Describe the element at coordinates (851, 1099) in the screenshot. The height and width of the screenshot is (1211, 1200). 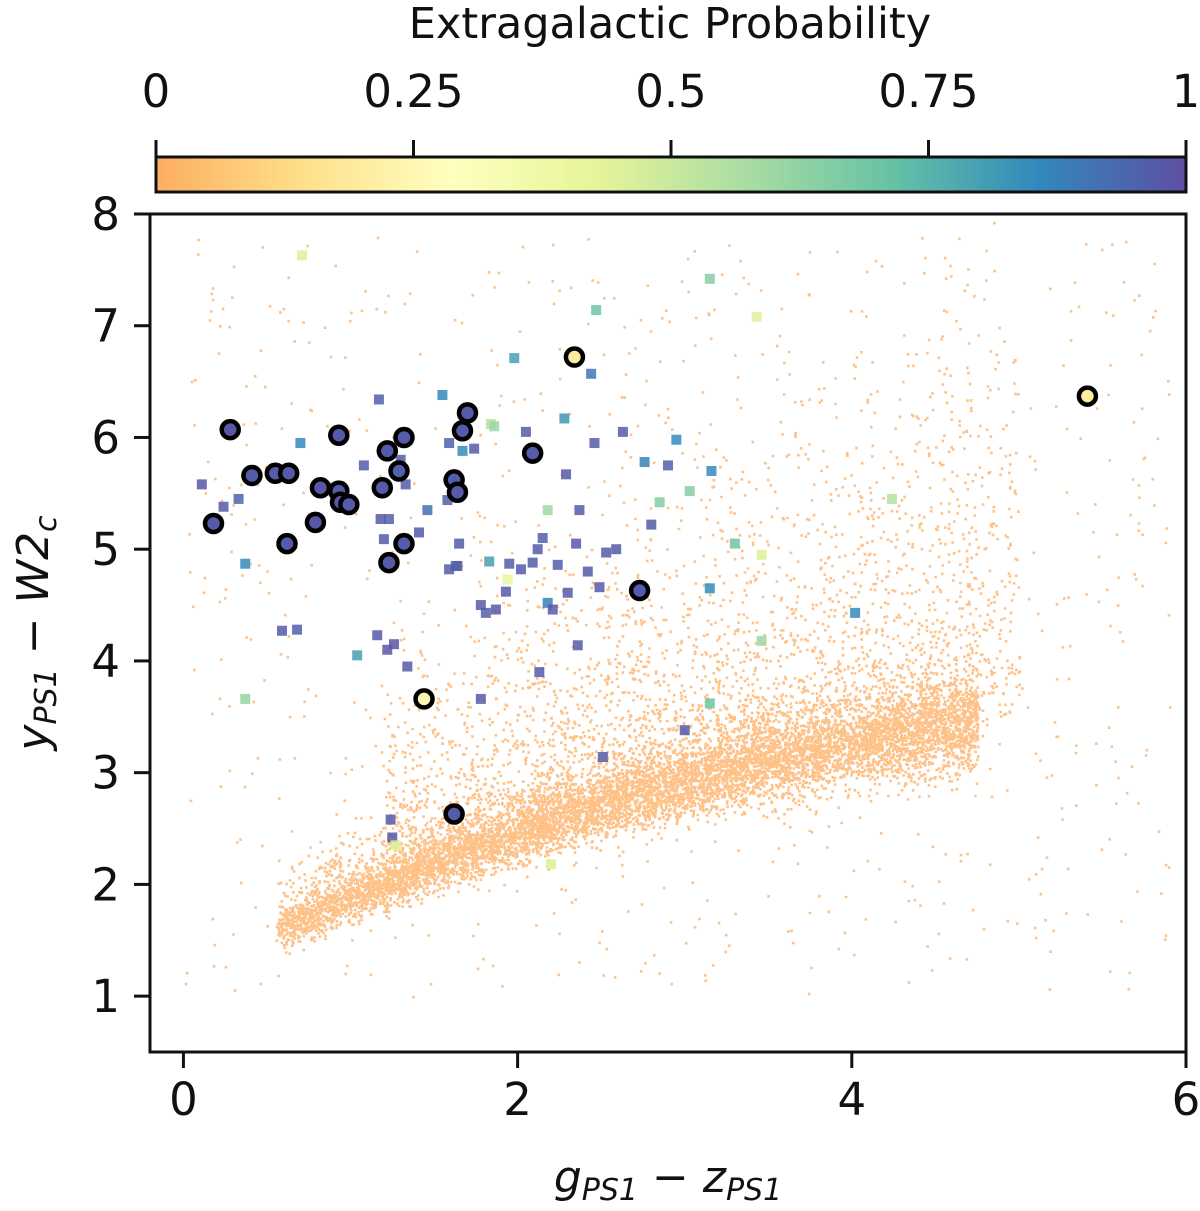
I see `x-tick-label: 4` at that location.